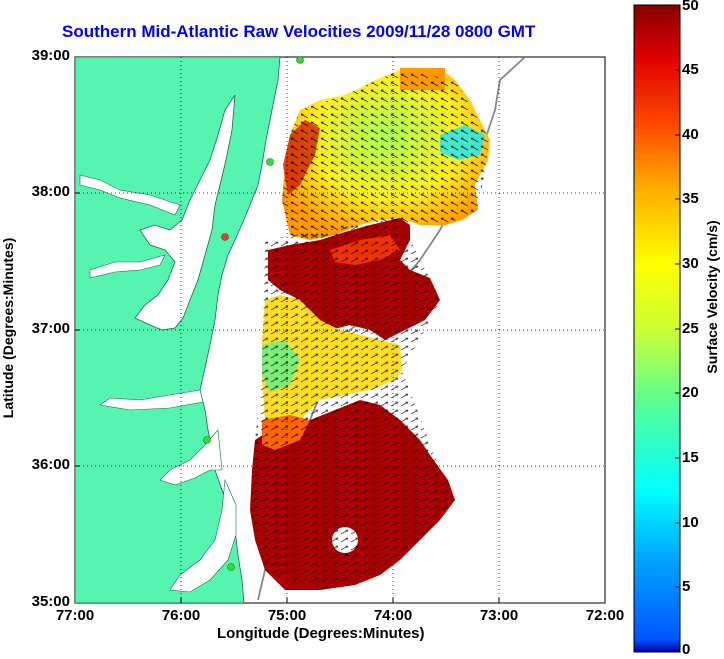 This screenshot has width=724, height=659. What do you see at coordinates (50, 601) in the screenshot?
I see `lat-tick-label: 35:00` at bounding box center [50, 601].